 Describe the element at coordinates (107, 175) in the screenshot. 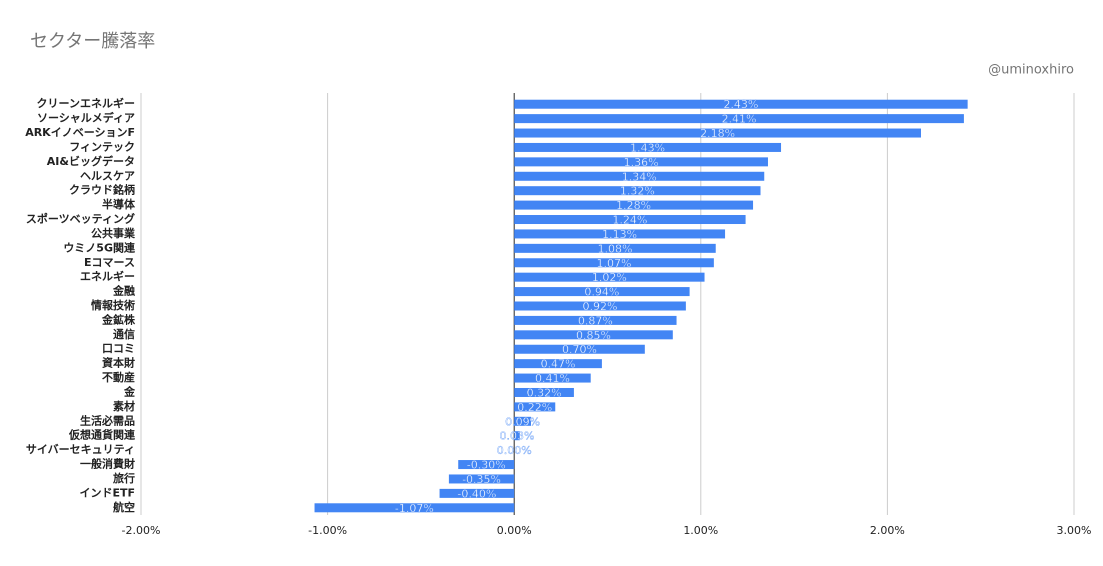

I see `y-tick-label: ヘルスケア` at that location.